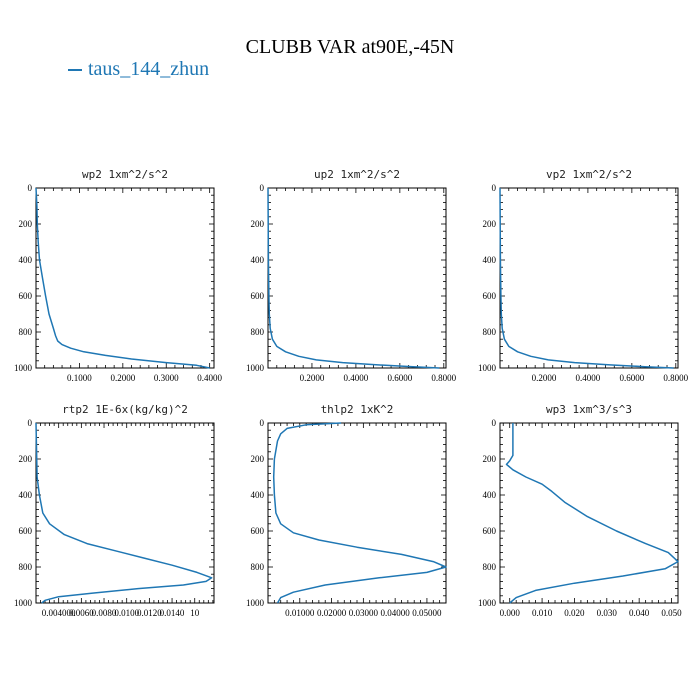 Image resolution: width=700 pixels, height=700 pixels. What do you see at coordinates (195, 613) in the screenshot?
I see `x-tick-label: 10` at bounding box center [195, 613].